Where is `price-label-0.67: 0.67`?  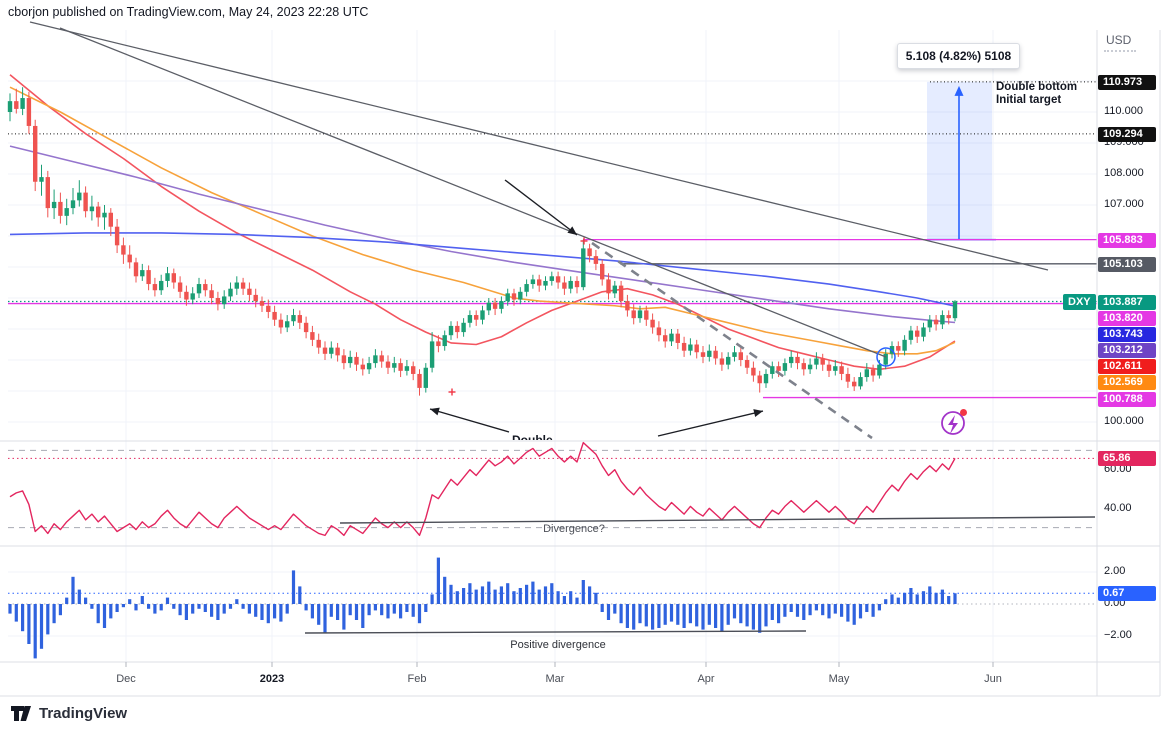
price-label-0.67: 0.67 is located at coordinates (1127, 593).